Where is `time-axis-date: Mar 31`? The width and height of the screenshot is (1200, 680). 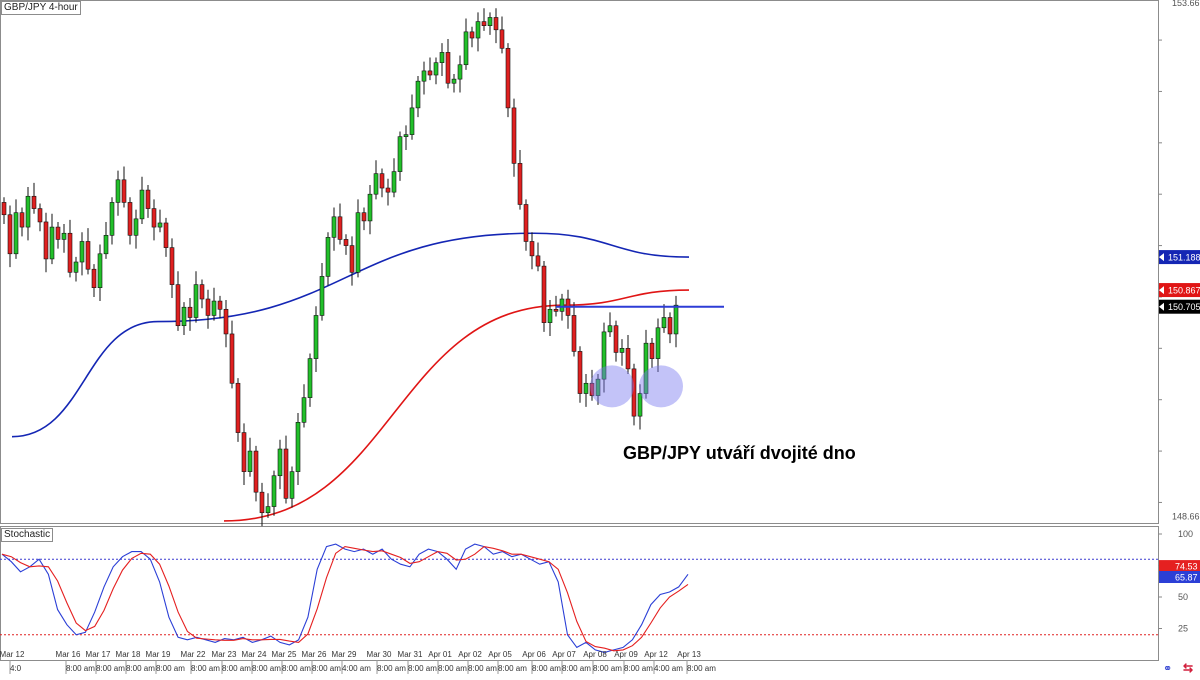
time-axis-date: Mar 31 is located at coordinates (410, 654).